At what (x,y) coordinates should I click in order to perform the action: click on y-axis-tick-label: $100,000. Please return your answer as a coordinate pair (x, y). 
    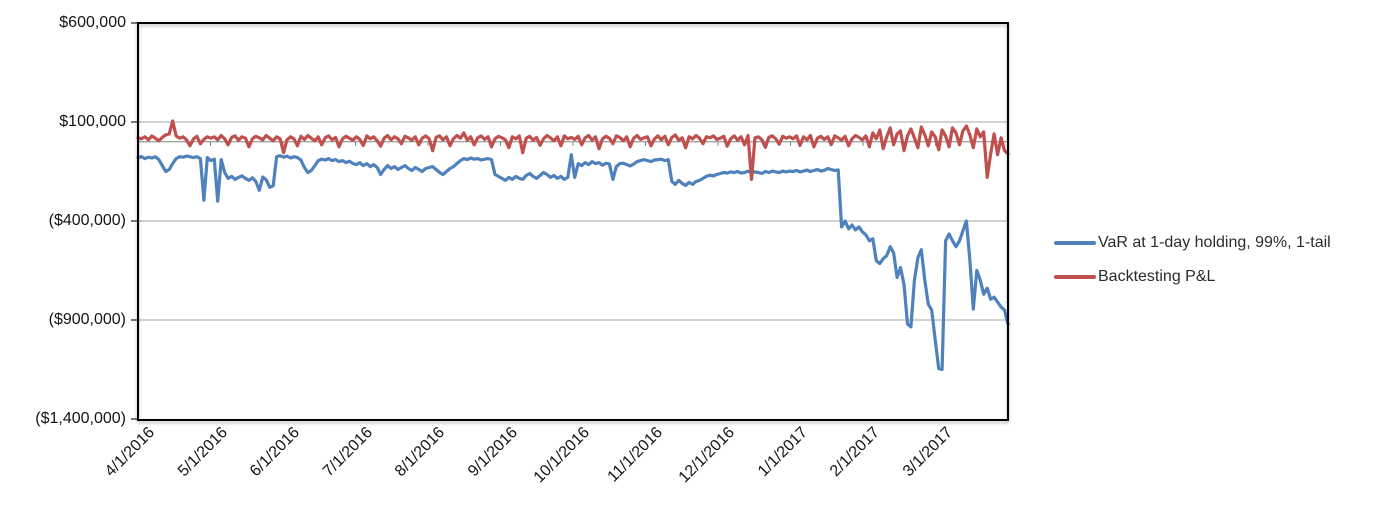
    Looking at the image, I should click on (92, 121).